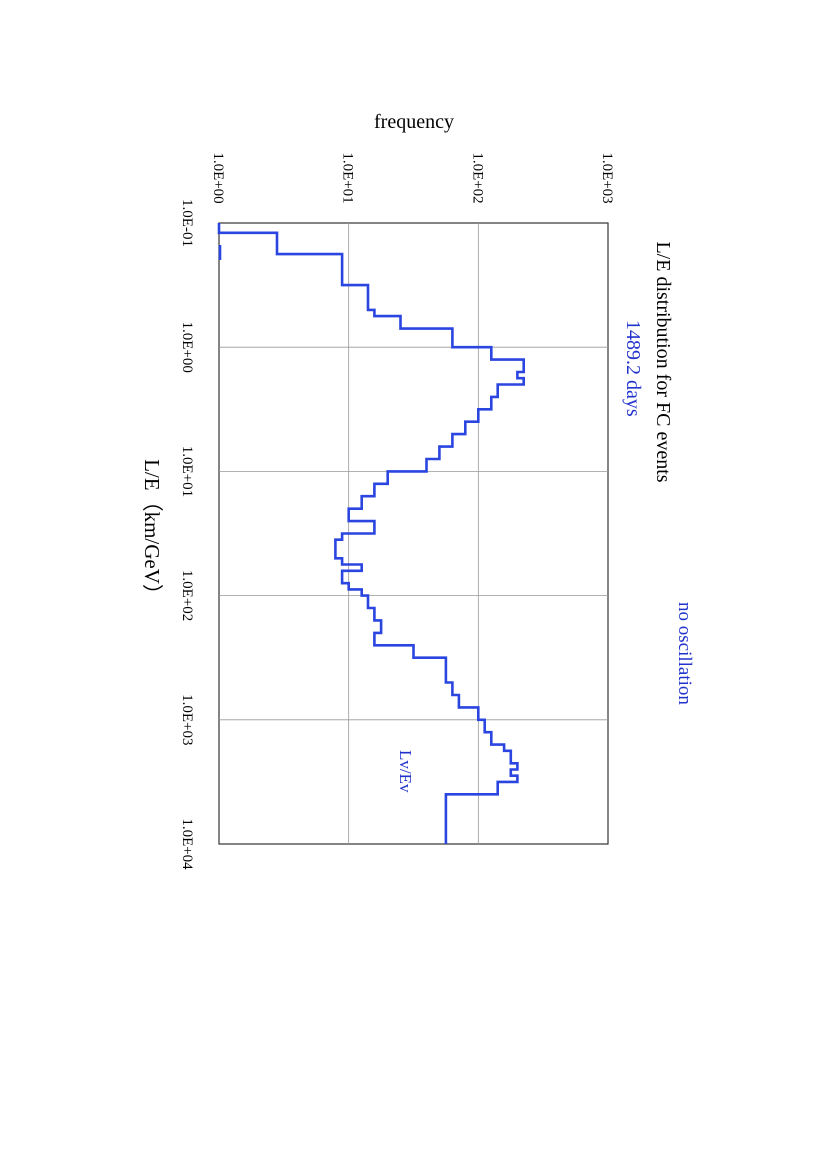  What do you see at coordinates (684, 653) in the screenshot?
I see `annotation-text: no oscillation` at bounding box center [684, 653].